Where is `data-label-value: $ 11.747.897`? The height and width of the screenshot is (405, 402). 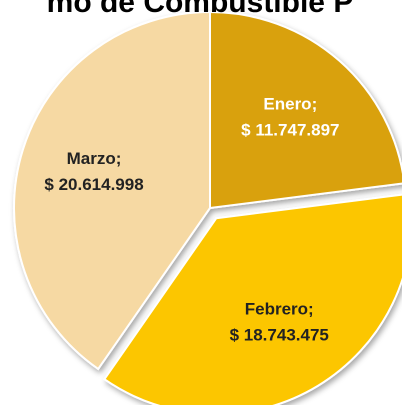
data-label-value: $ 11.747.897 is located at coordinates (290, 129).